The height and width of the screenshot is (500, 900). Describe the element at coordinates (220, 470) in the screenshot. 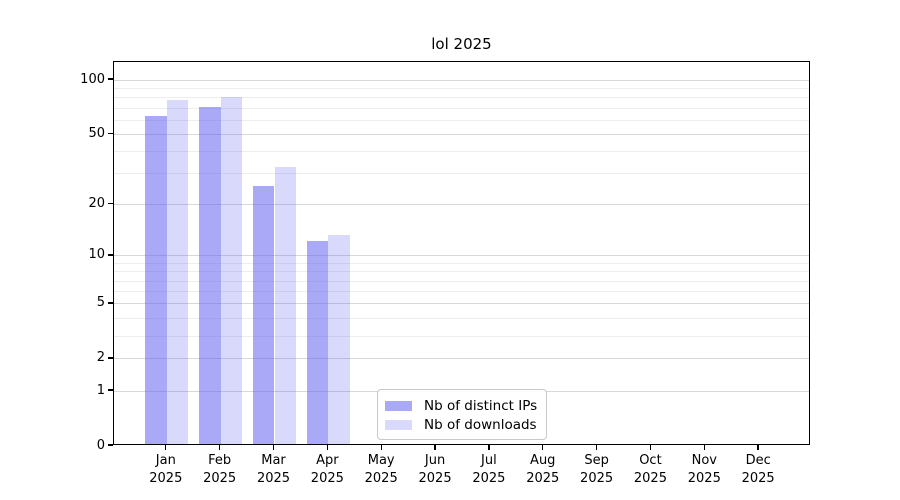

I see `x-tick-label-feb: Feb 2025` at that location.